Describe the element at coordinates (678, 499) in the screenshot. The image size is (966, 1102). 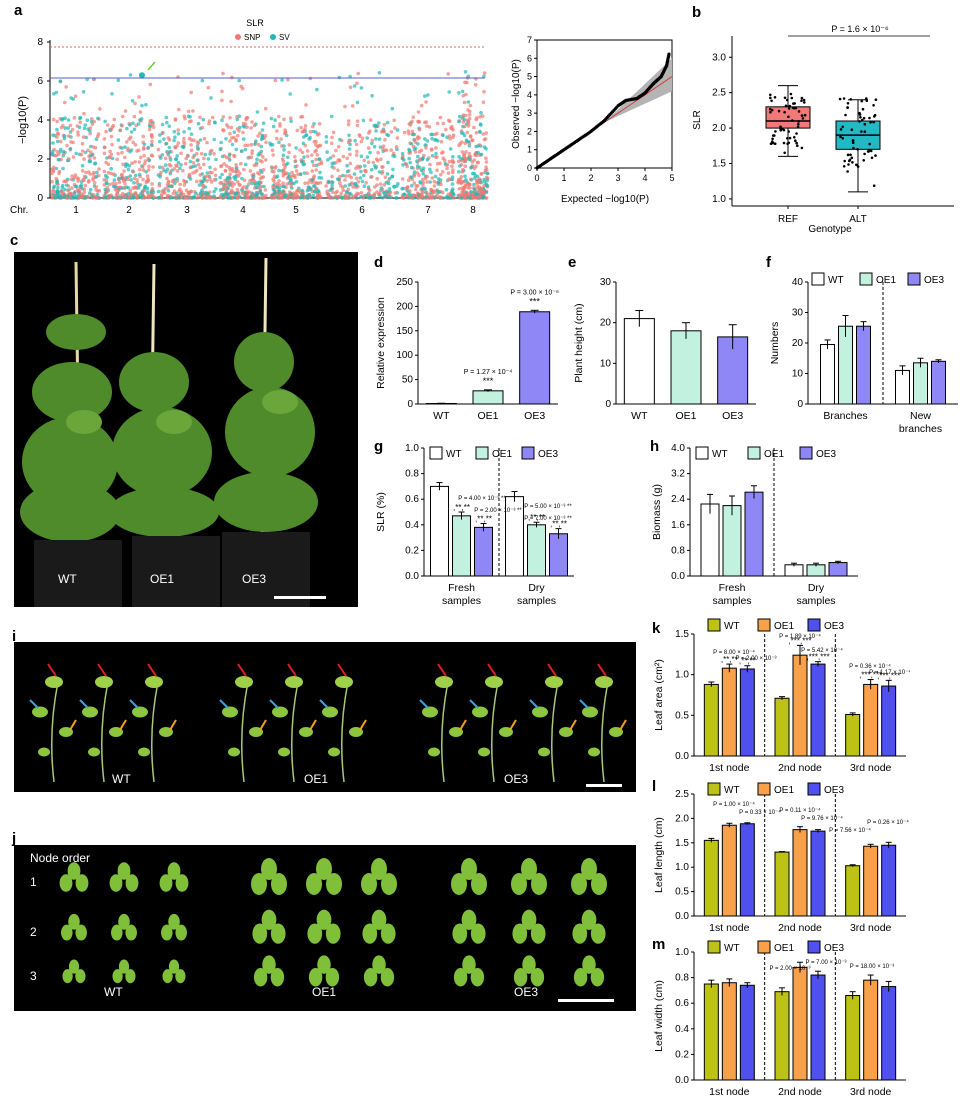
I see `bar-ytick-label: 2.4` at that location.